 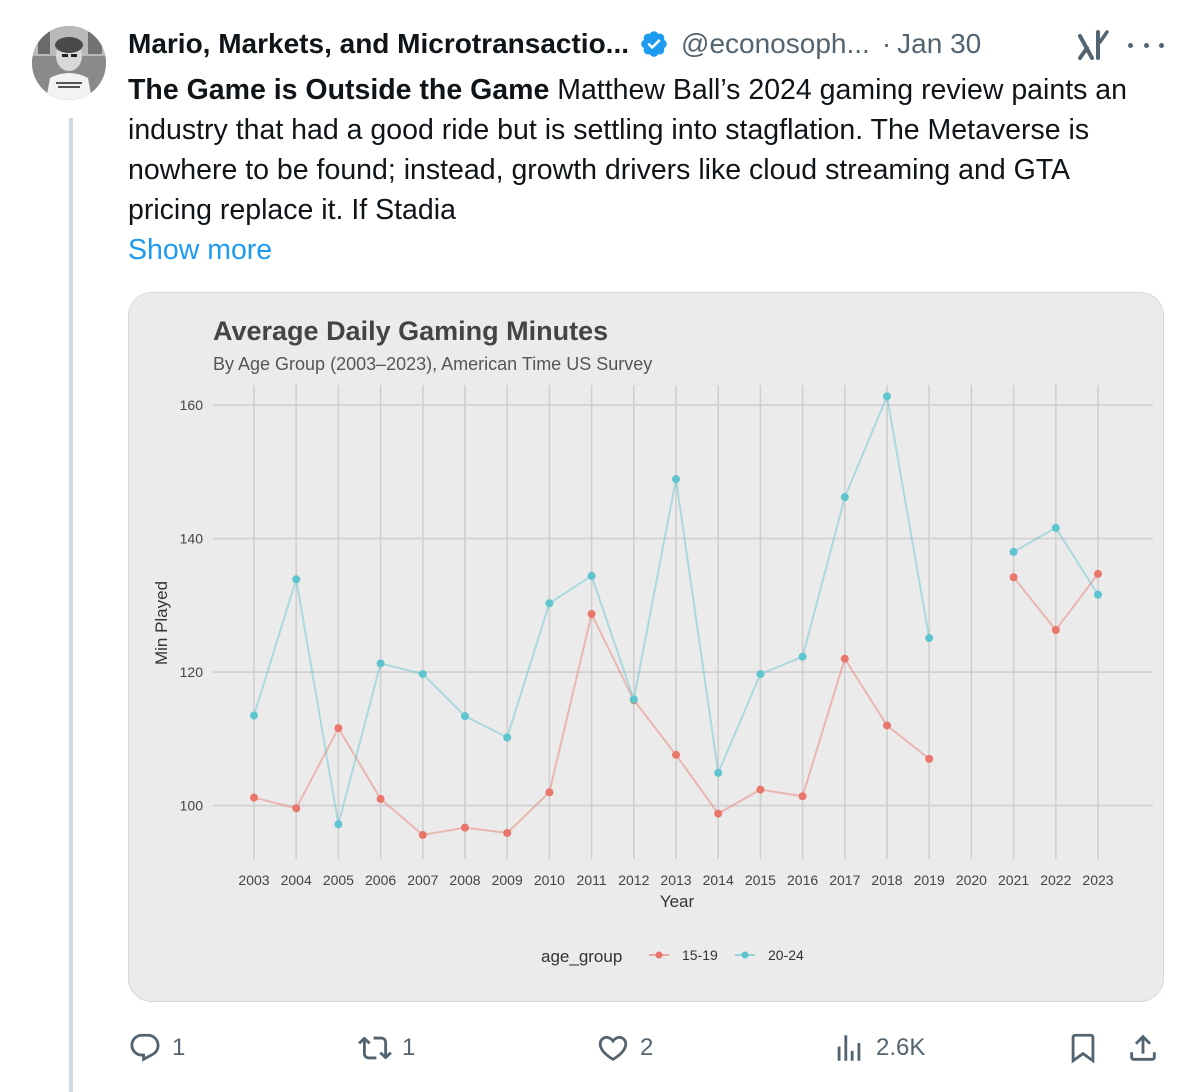 I want to click on avatar, so click(x=69, y=63).